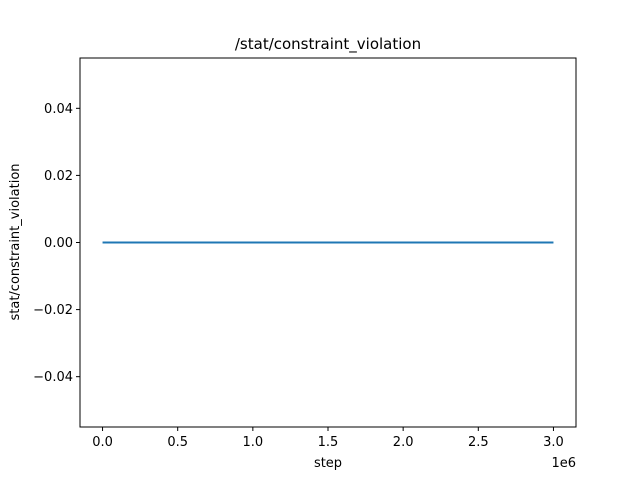 This screenshot has height=480, width=640. Describe the element at coordinates (58, 109) in the screenshot. I see `y-tick-label: 0.04` at that location.